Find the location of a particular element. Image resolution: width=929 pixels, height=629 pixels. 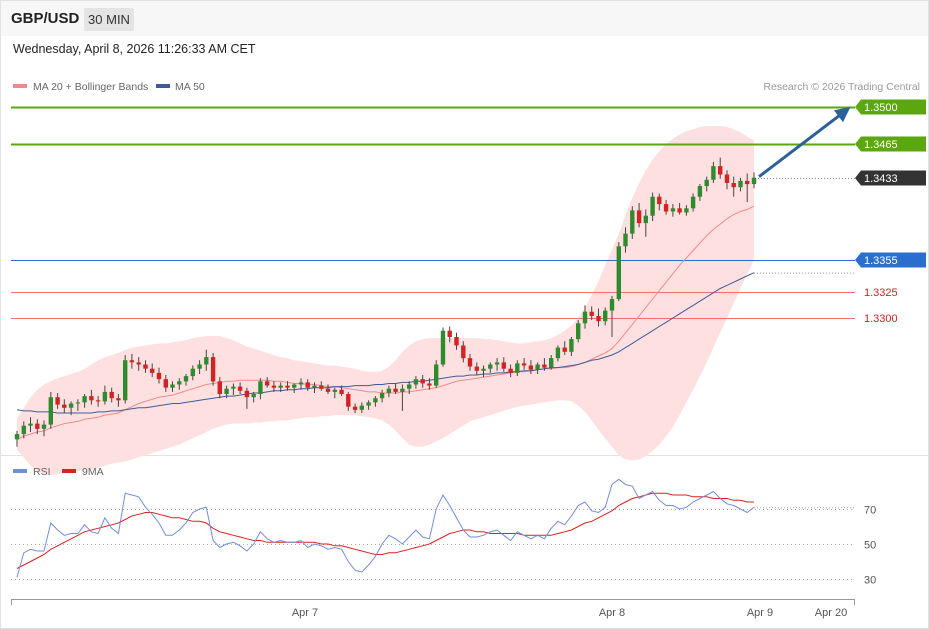

level-tag-1.3355: 1.3355 is located at coordinates (890, 260).